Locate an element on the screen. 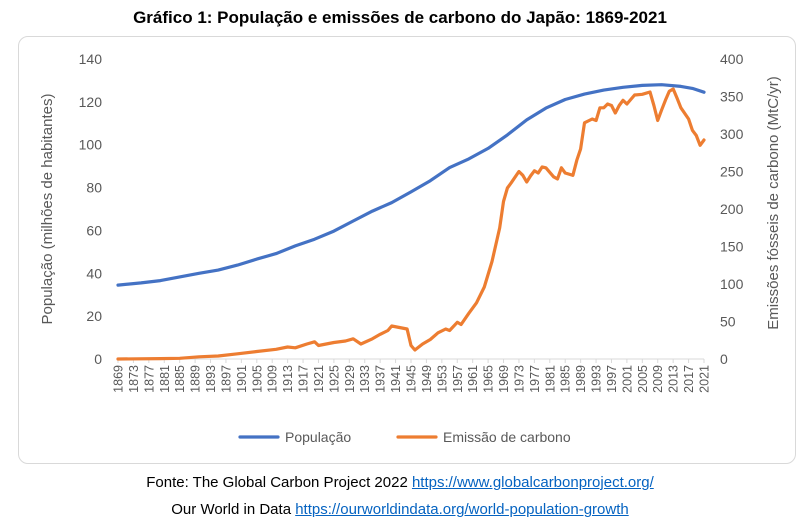 The height and width of the screenshot is (532, 800). x-tick-label: 1949 is located at coordinates (427, 379).